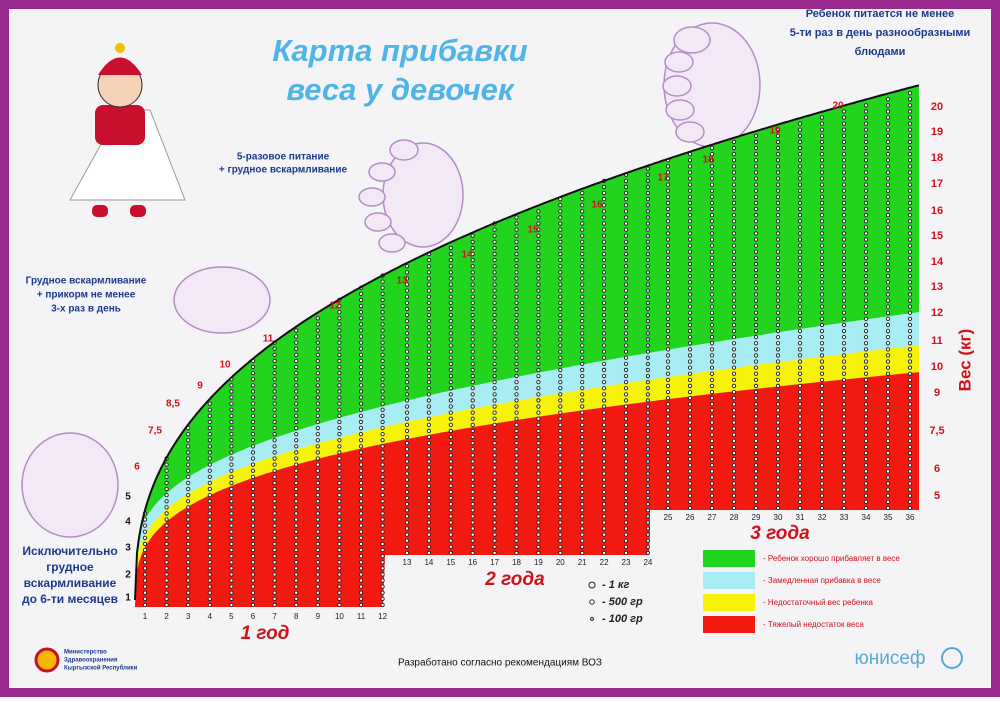 The height and width of the screenshot is (702, 1000). What do you see at coordinates (538, 562) in the screenshot?
I see `month-label: 19` at bounding box center [538, 562].